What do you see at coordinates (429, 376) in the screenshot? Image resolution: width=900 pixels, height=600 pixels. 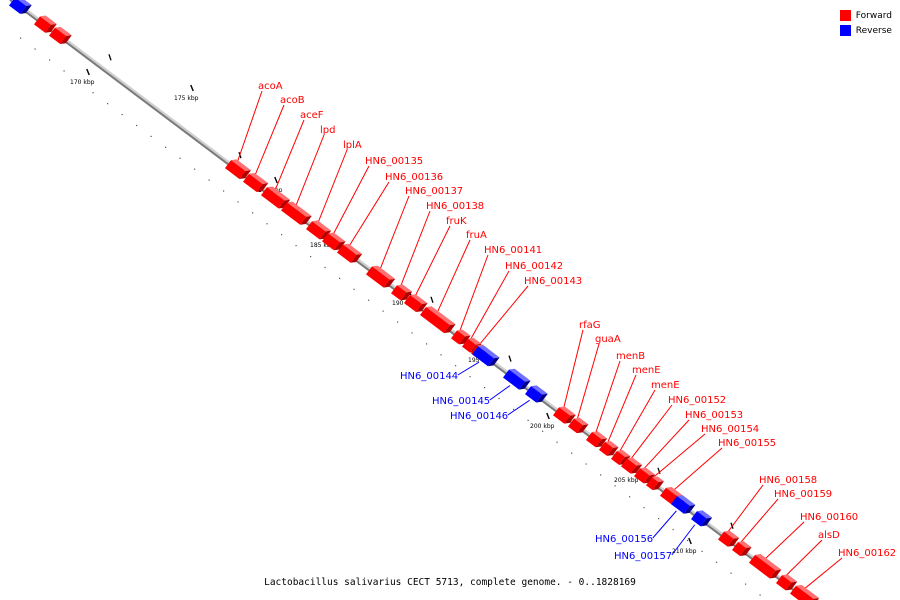 I see `gene-label: HN6_00144` at bounding box center [429, 376].